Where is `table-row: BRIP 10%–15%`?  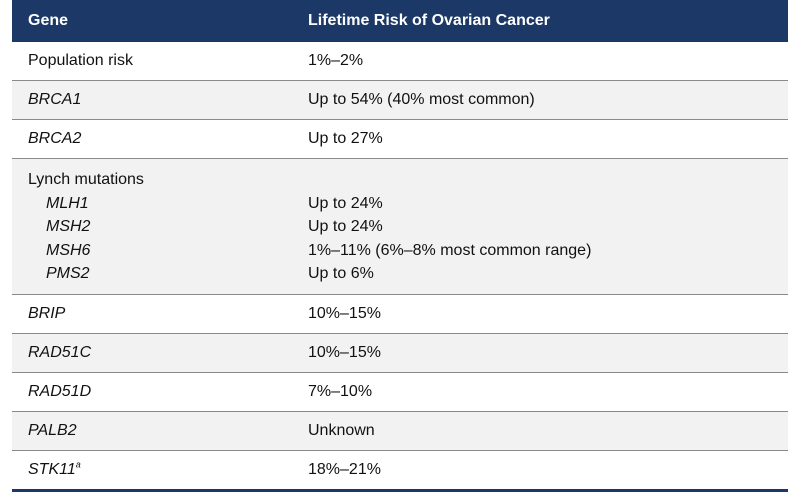 table-row: BRIP 10%–15% is located at coordinates (400, 314).